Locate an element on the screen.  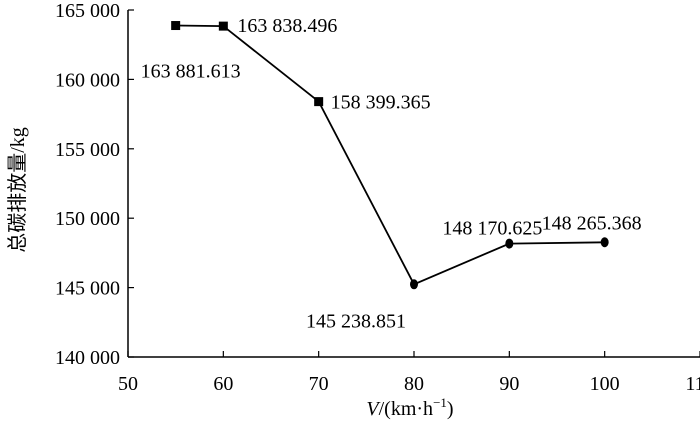
x-tick-label: 100 is located at coordinates (605, 384).